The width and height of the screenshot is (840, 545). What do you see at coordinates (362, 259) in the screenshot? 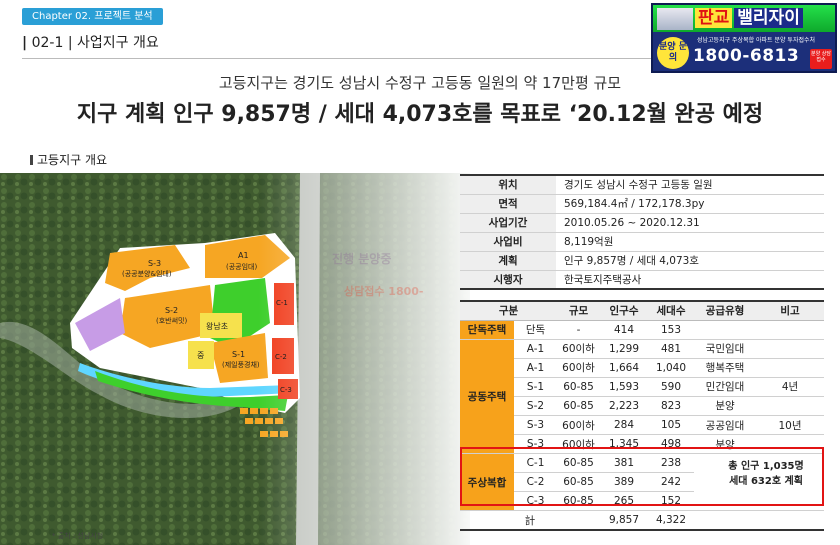
I see `watermark: 진행 분양중` at bounding box center [362, 259].